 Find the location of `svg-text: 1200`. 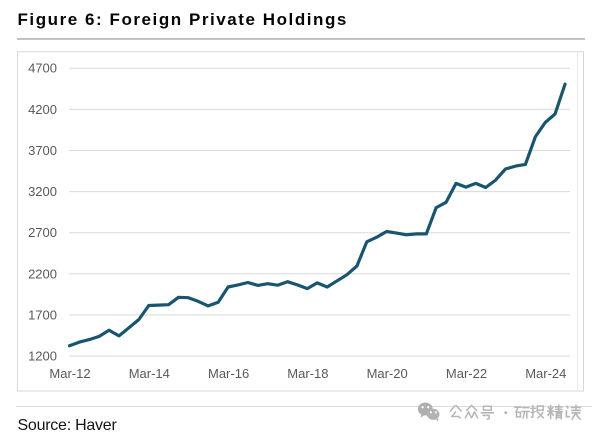

svg-text: 1200 is located at coordinates (42, 356).